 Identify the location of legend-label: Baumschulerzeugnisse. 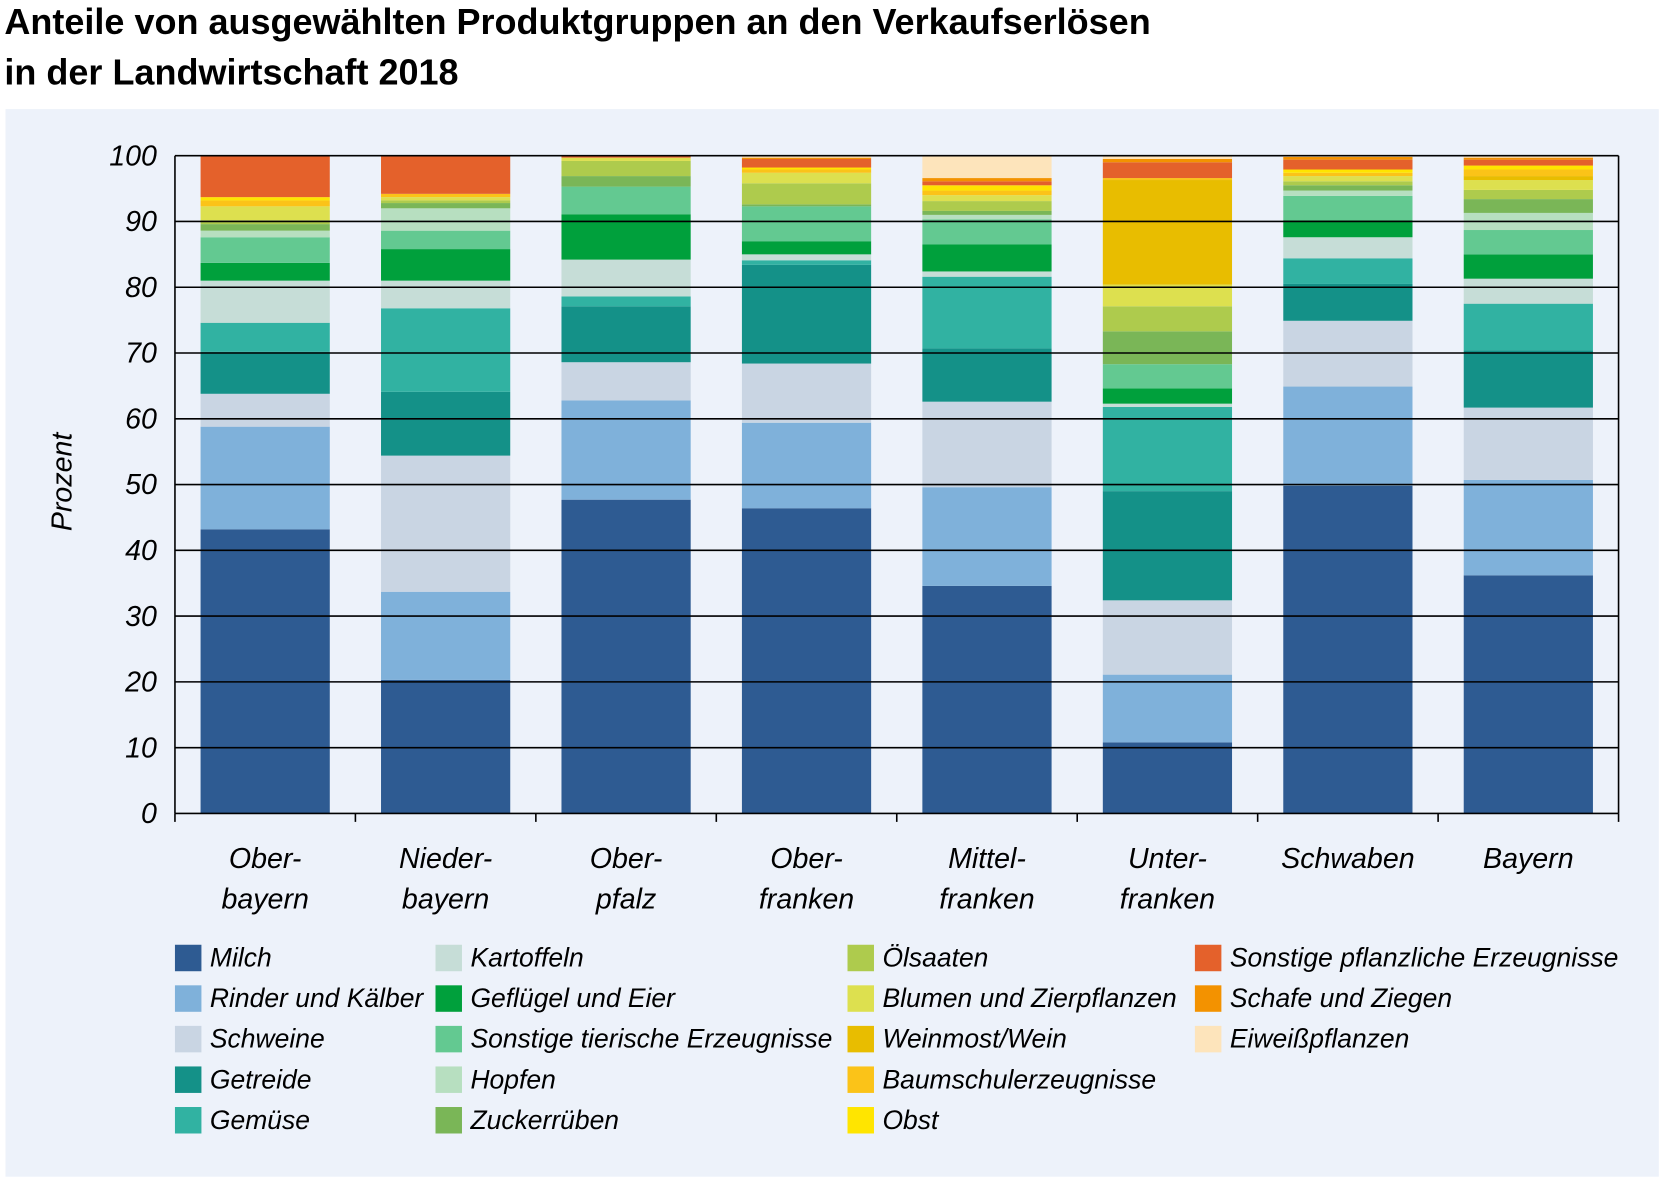
(1019, 1079).